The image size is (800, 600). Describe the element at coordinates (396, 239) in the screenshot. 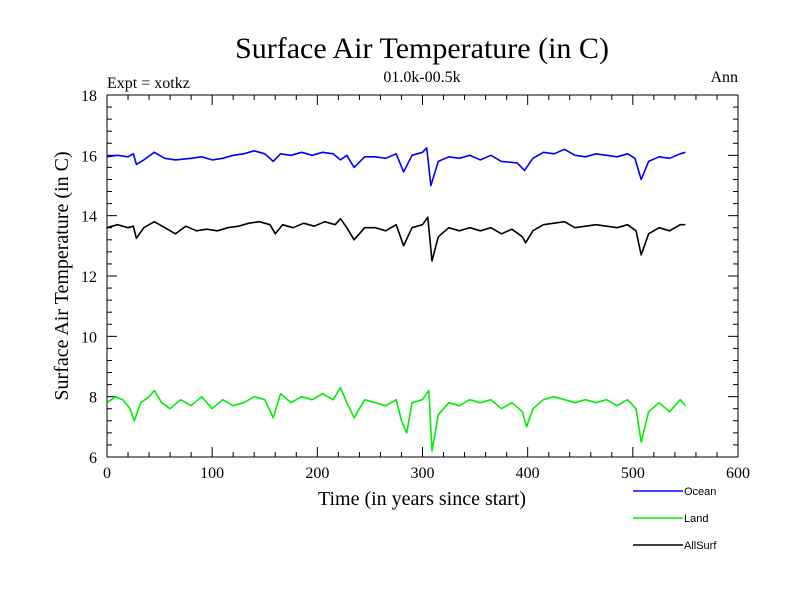

I see `series-line-allsurf` at that location.